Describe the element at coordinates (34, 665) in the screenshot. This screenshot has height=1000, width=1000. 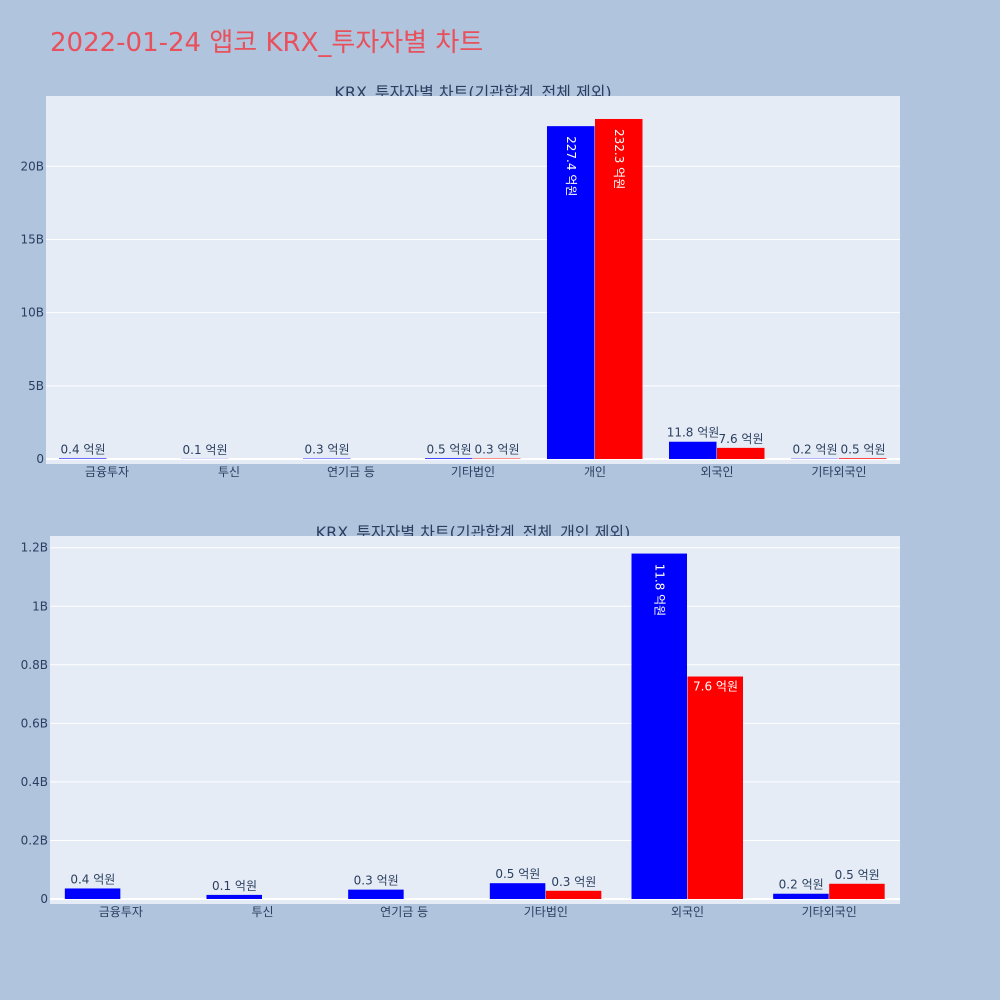
I see `y-tick-label: 0.8B` at that location.